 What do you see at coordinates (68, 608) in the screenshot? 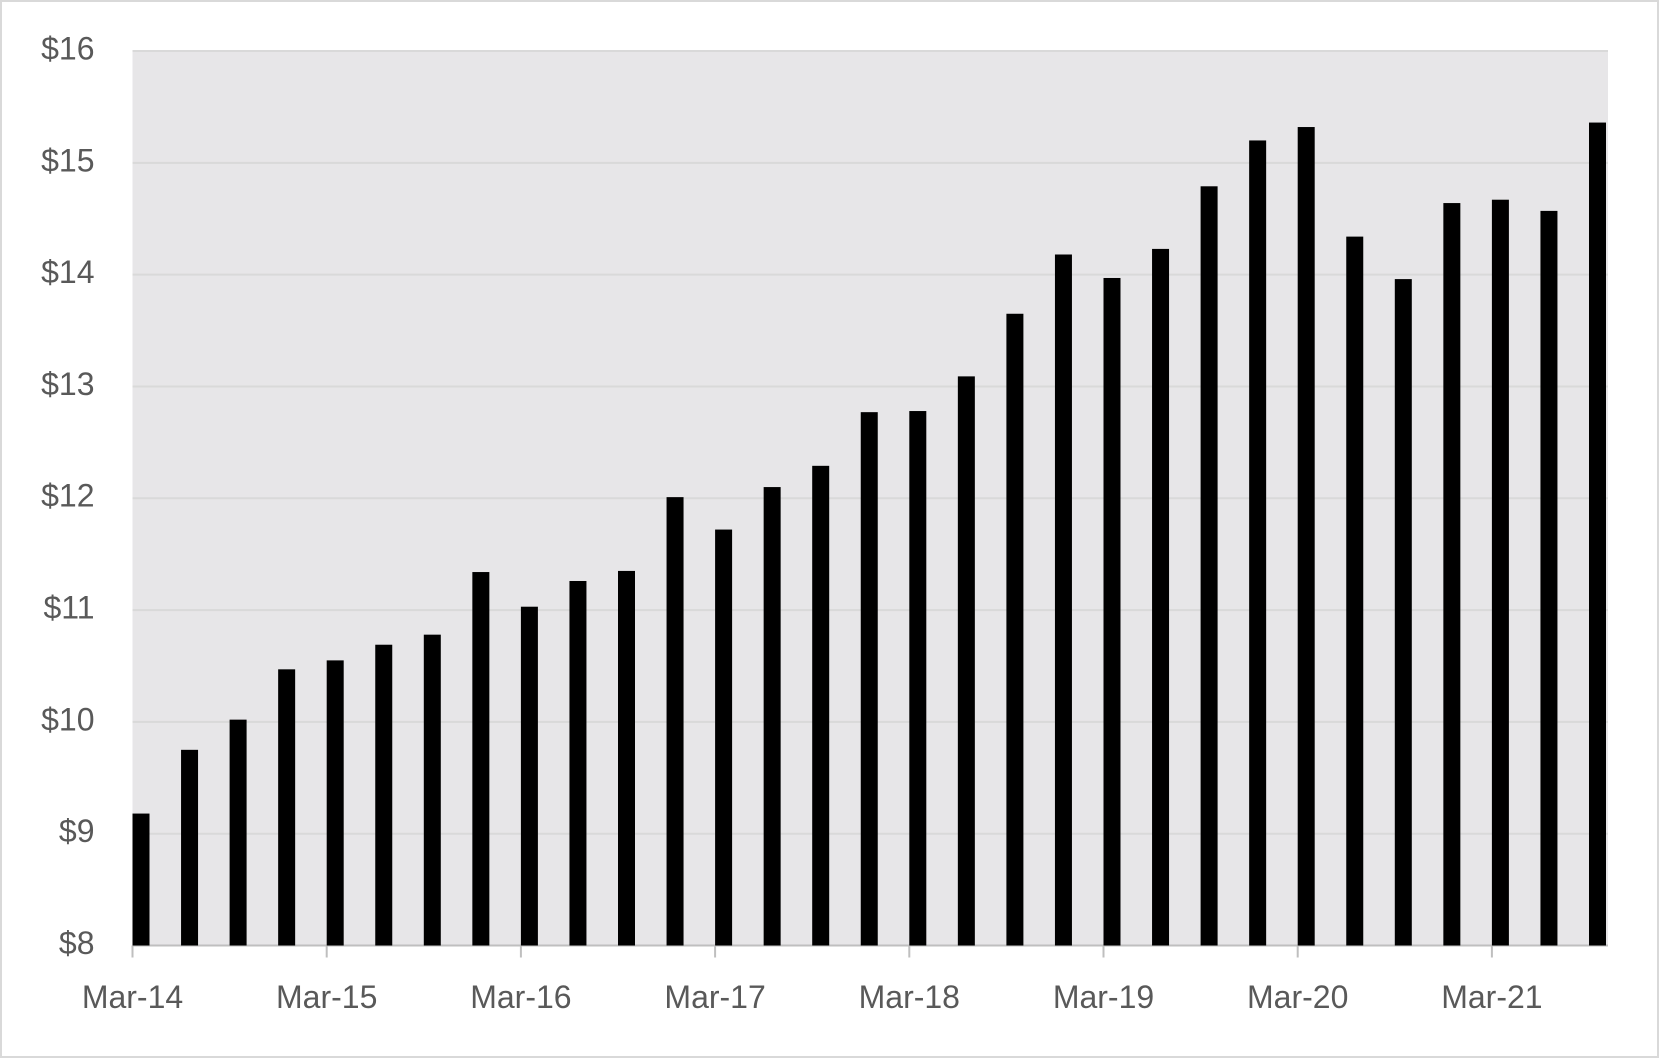
I see `y-tick-label: $11` at bounding box center [68, 608].